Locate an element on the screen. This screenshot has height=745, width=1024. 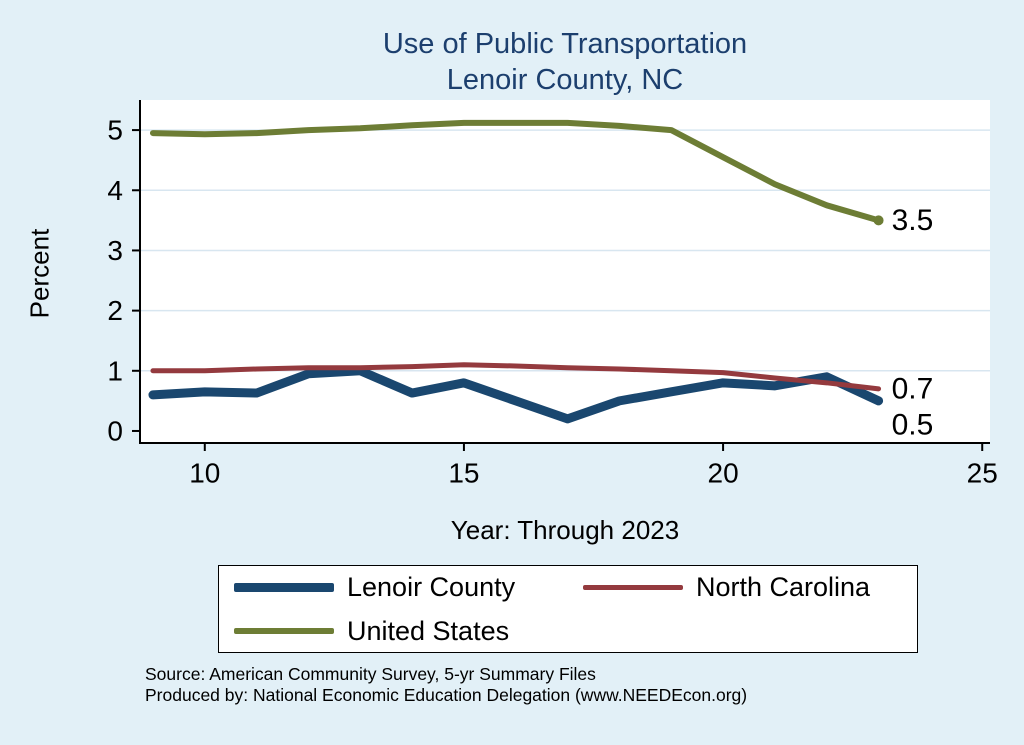
series-line-united-states is located at coordinates (515, 171).